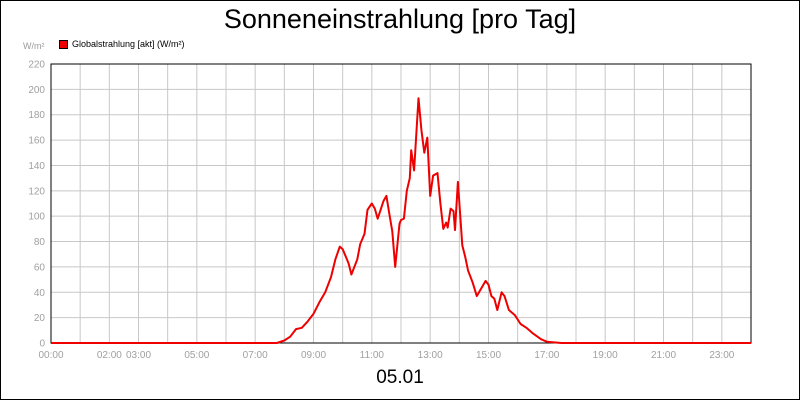  Describe the element at coordinates (36, 90) in the screenshot. I see `y-tick-label: 200` at that location.